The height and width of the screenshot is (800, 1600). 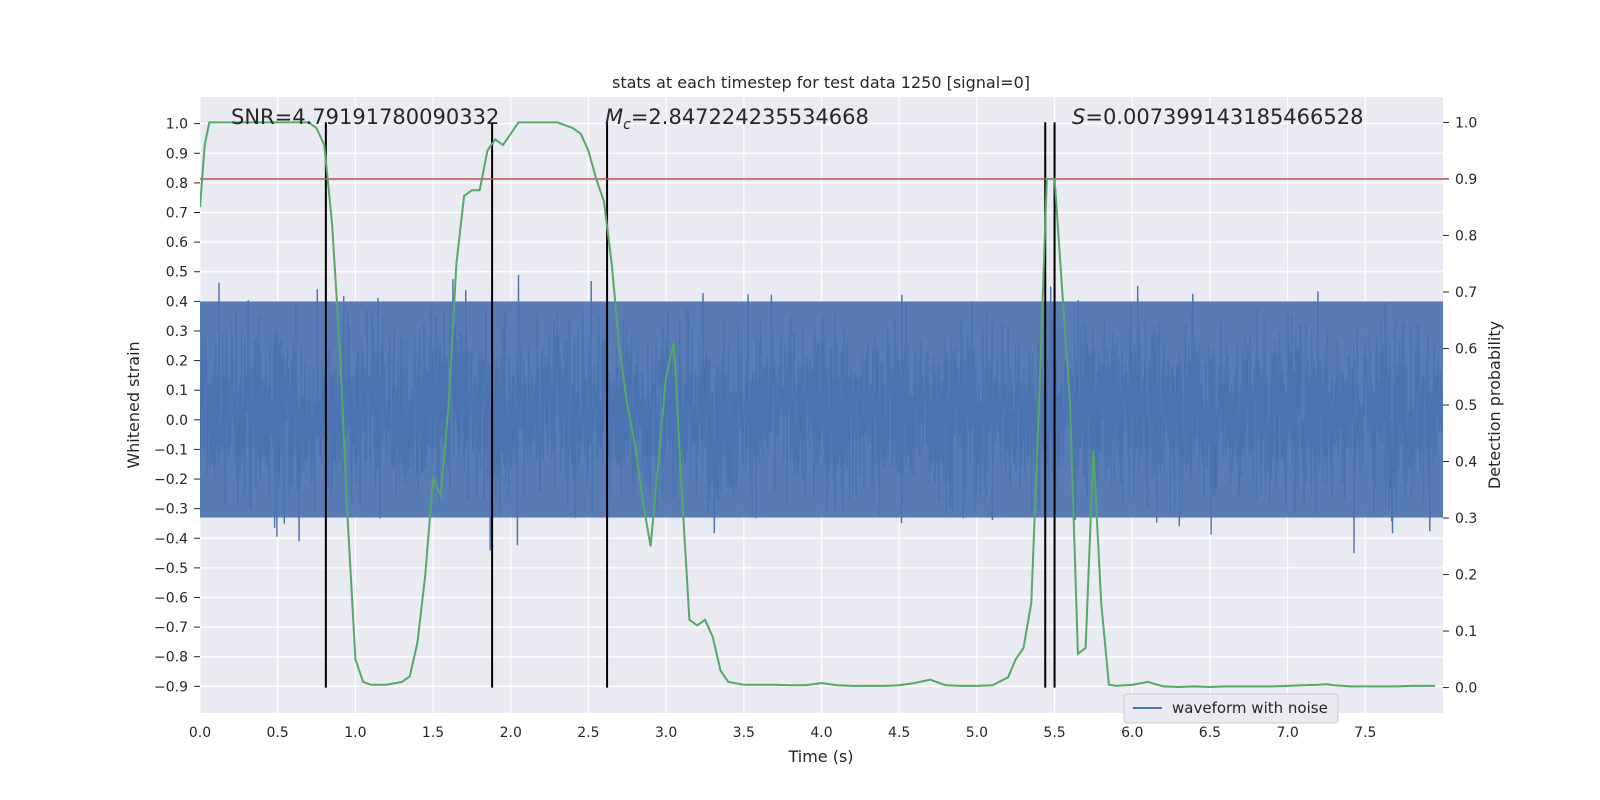 I want to click on snr-annotation: SNR=4.79191780090332, so click(x=365, y=117).